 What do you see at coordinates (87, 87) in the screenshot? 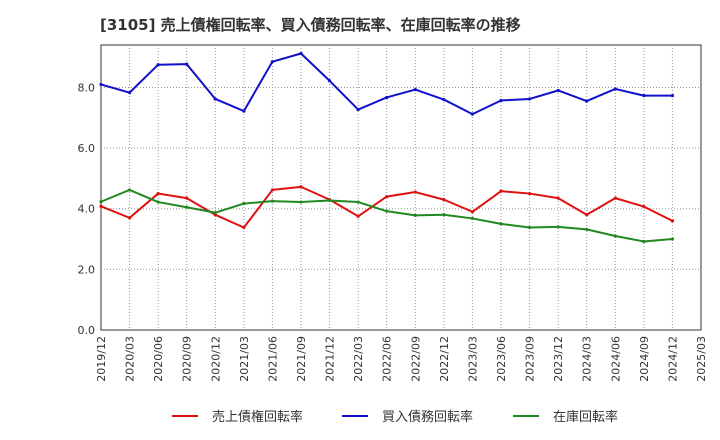
I see `y-tick-label: 8.0` at bounding box center [87, 87].